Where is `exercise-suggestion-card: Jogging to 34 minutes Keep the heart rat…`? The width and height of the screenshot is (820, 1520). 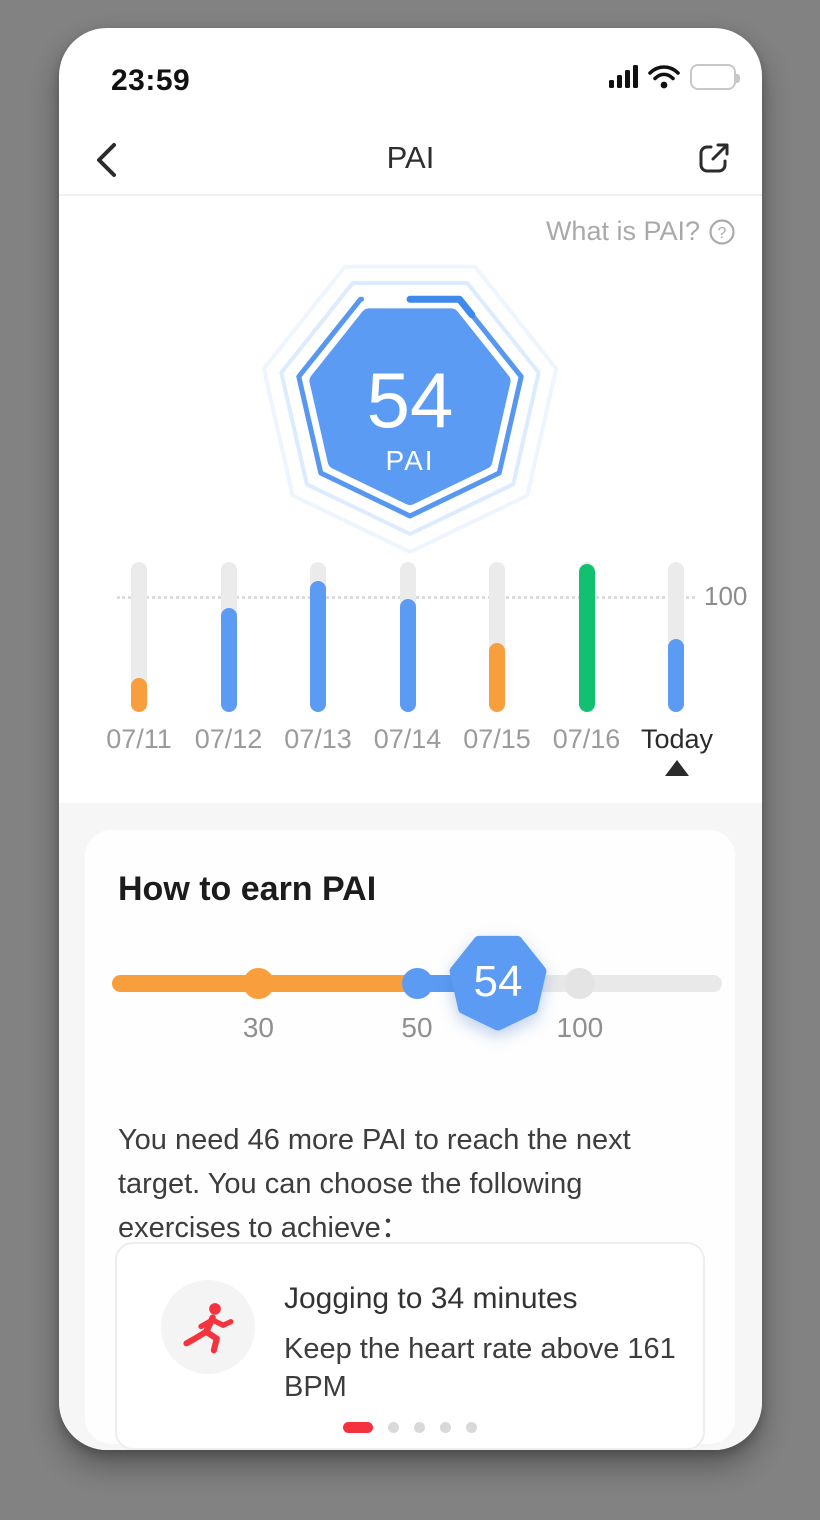 exercise-suggestion-card: Jogging to 34 minutes Keep the heart rat… is located at coordinates (410, 1346).